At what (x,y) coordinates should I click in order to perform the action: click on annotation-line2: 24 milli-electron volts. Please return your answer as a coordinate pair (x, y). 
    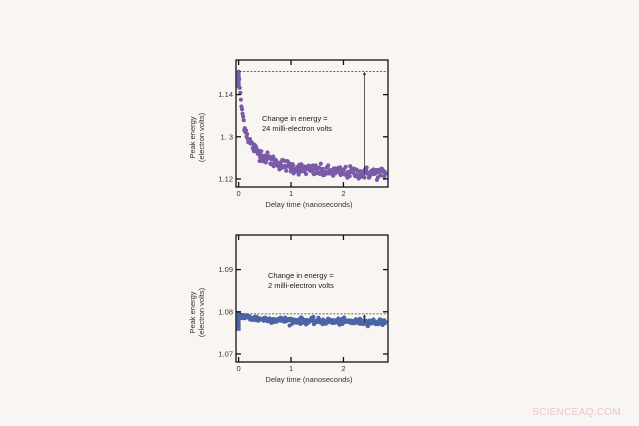
    Looking at the image, I should click on (297, 128).